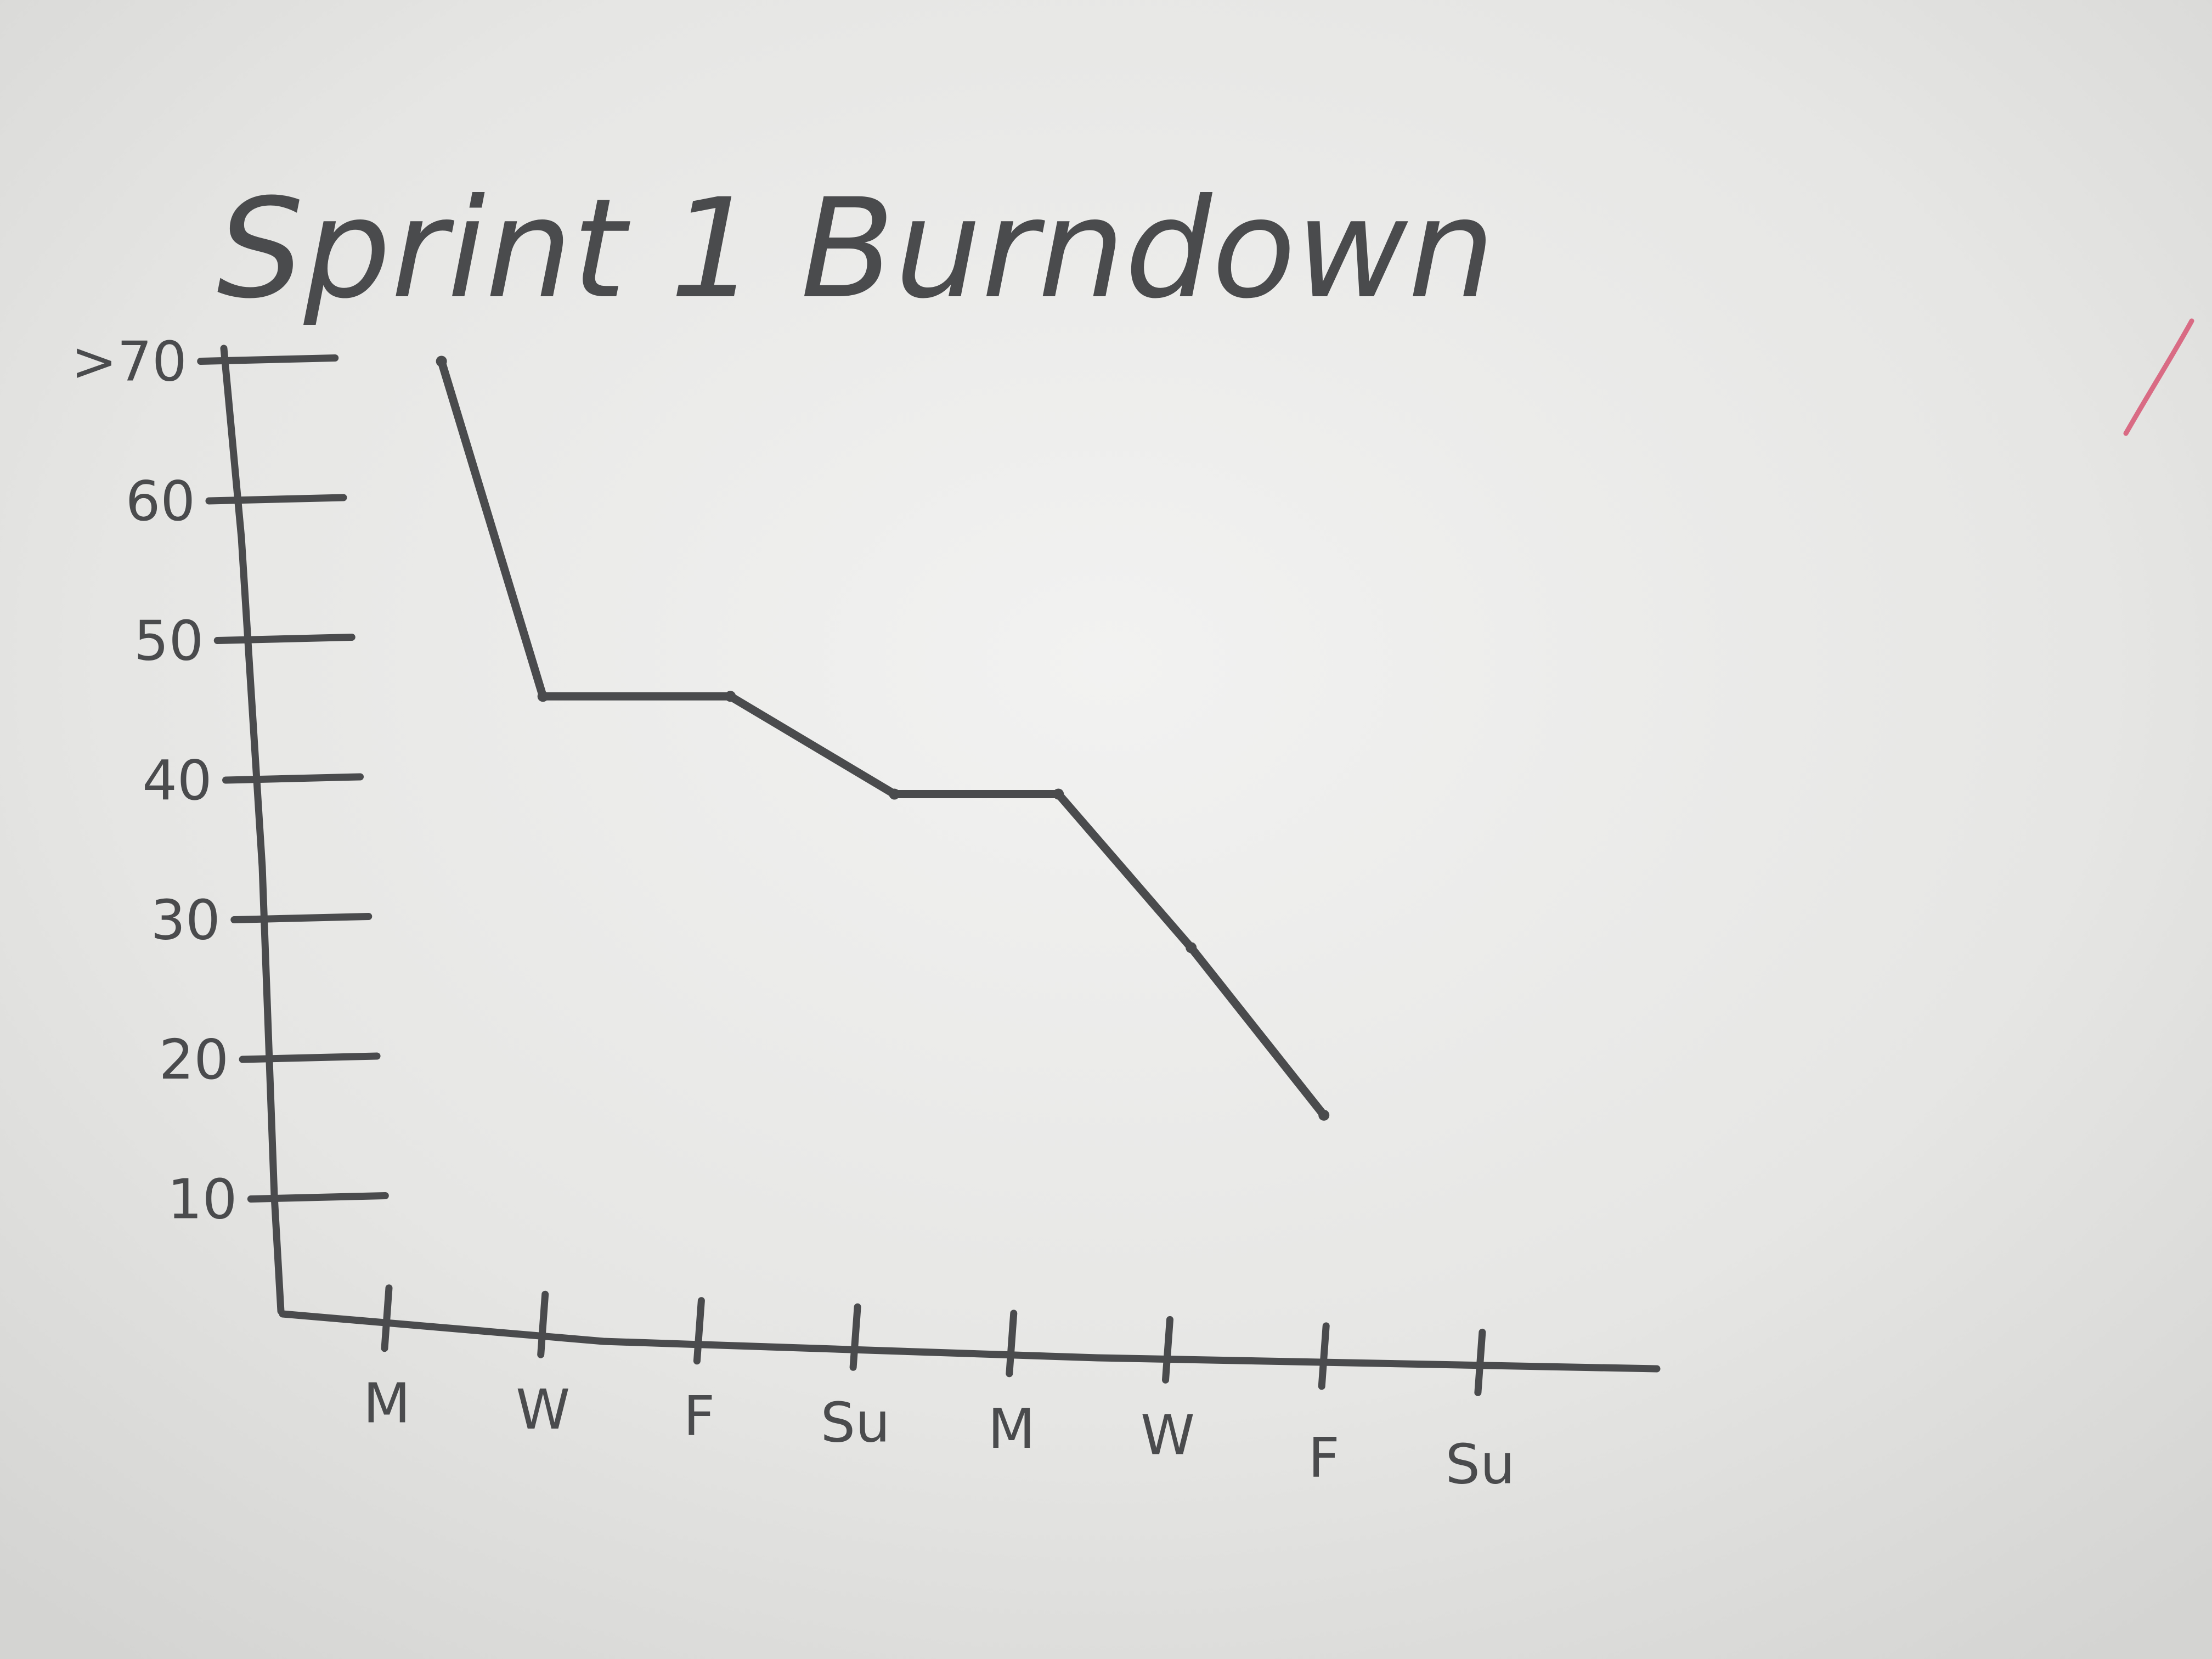 The width and height of the screenshot is (2212, 1659). What do you see at coordinates (177, 780) in the screenshot?
I see `y-tick-label: 40` at bounding box center [177, 780].